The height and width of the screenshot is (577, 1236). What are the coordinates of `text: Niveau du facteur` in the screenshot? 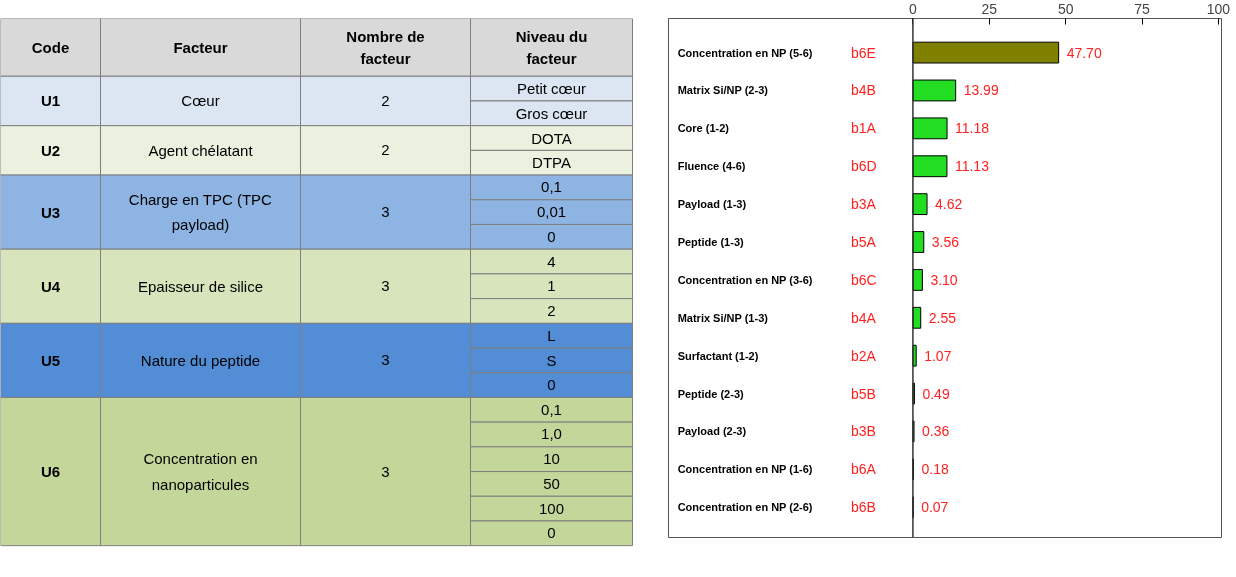 It's located at (551, 47).